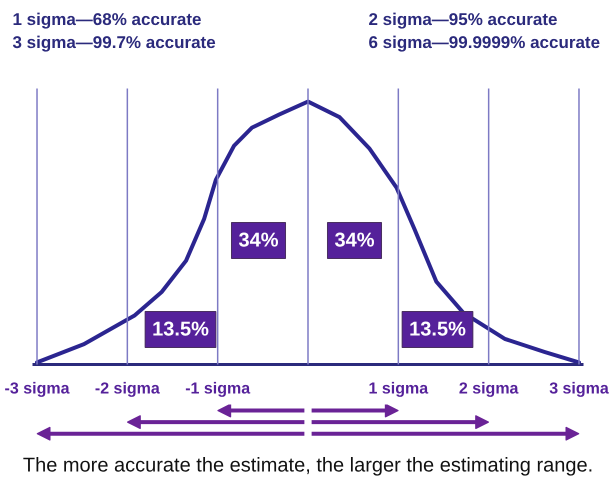 Image resolution: width=615 pixels, height=481 pixels. I want to click on text: 2 sigma—95% accurate, so click(463, 19).